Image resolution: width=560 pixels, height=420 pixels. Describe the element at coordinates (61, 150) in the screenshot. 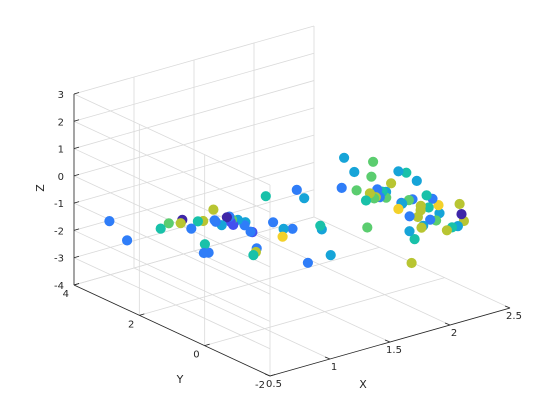

I see `z-tick-label: 1` at that location.